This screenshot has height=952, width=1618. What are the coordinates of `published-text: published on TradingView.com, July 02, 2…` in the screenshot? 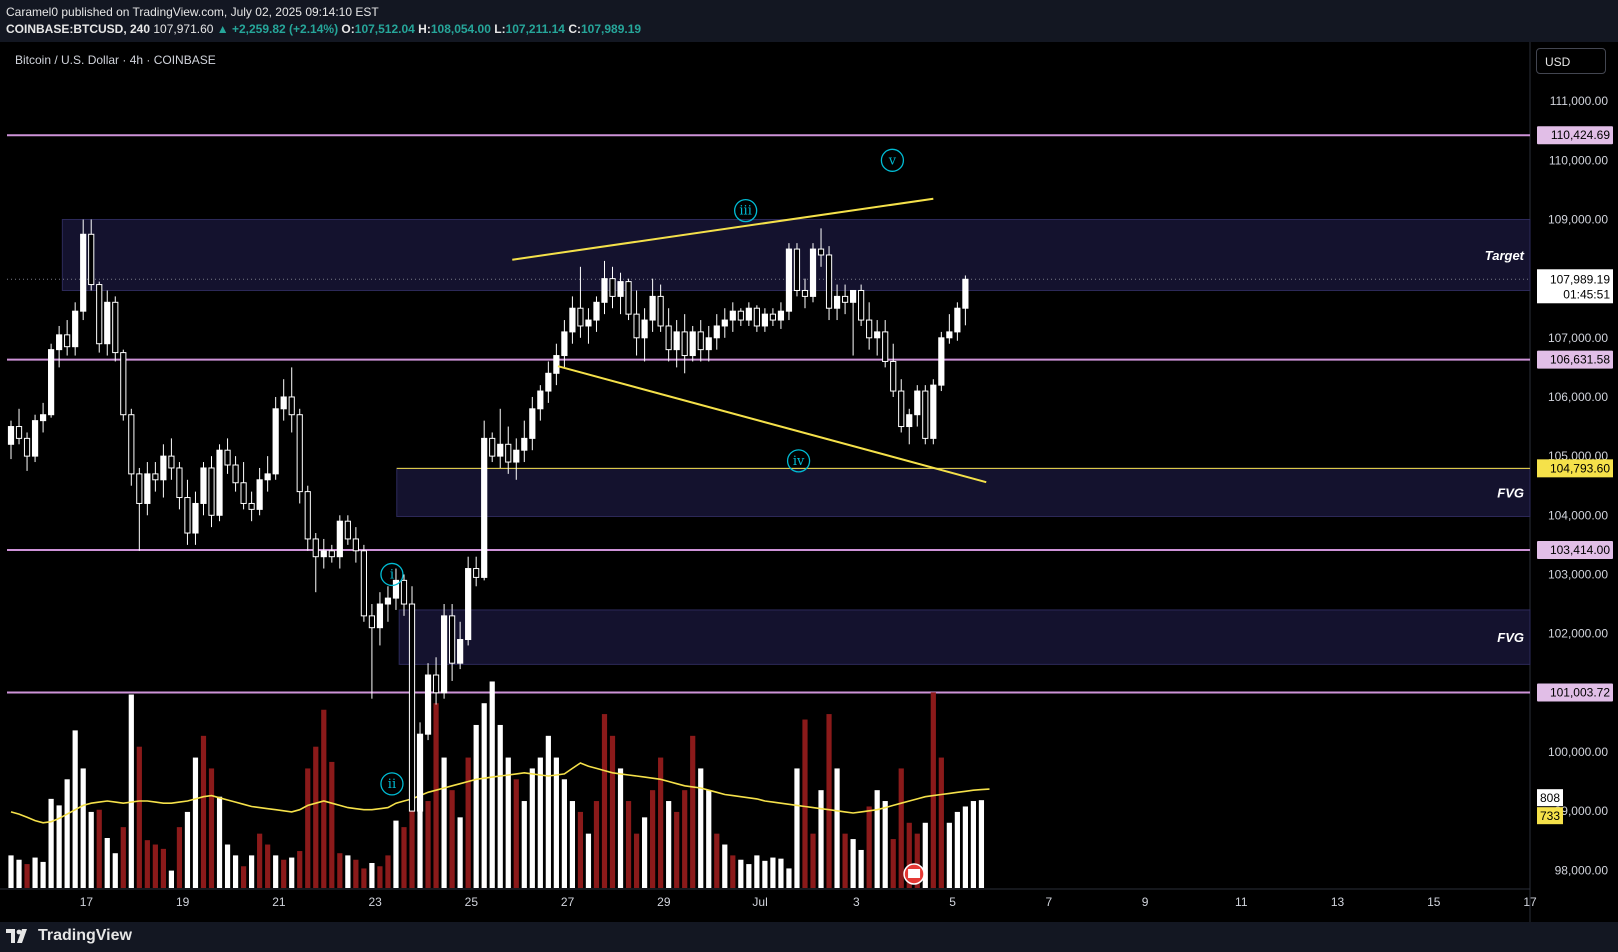 It's located at (220, 12).